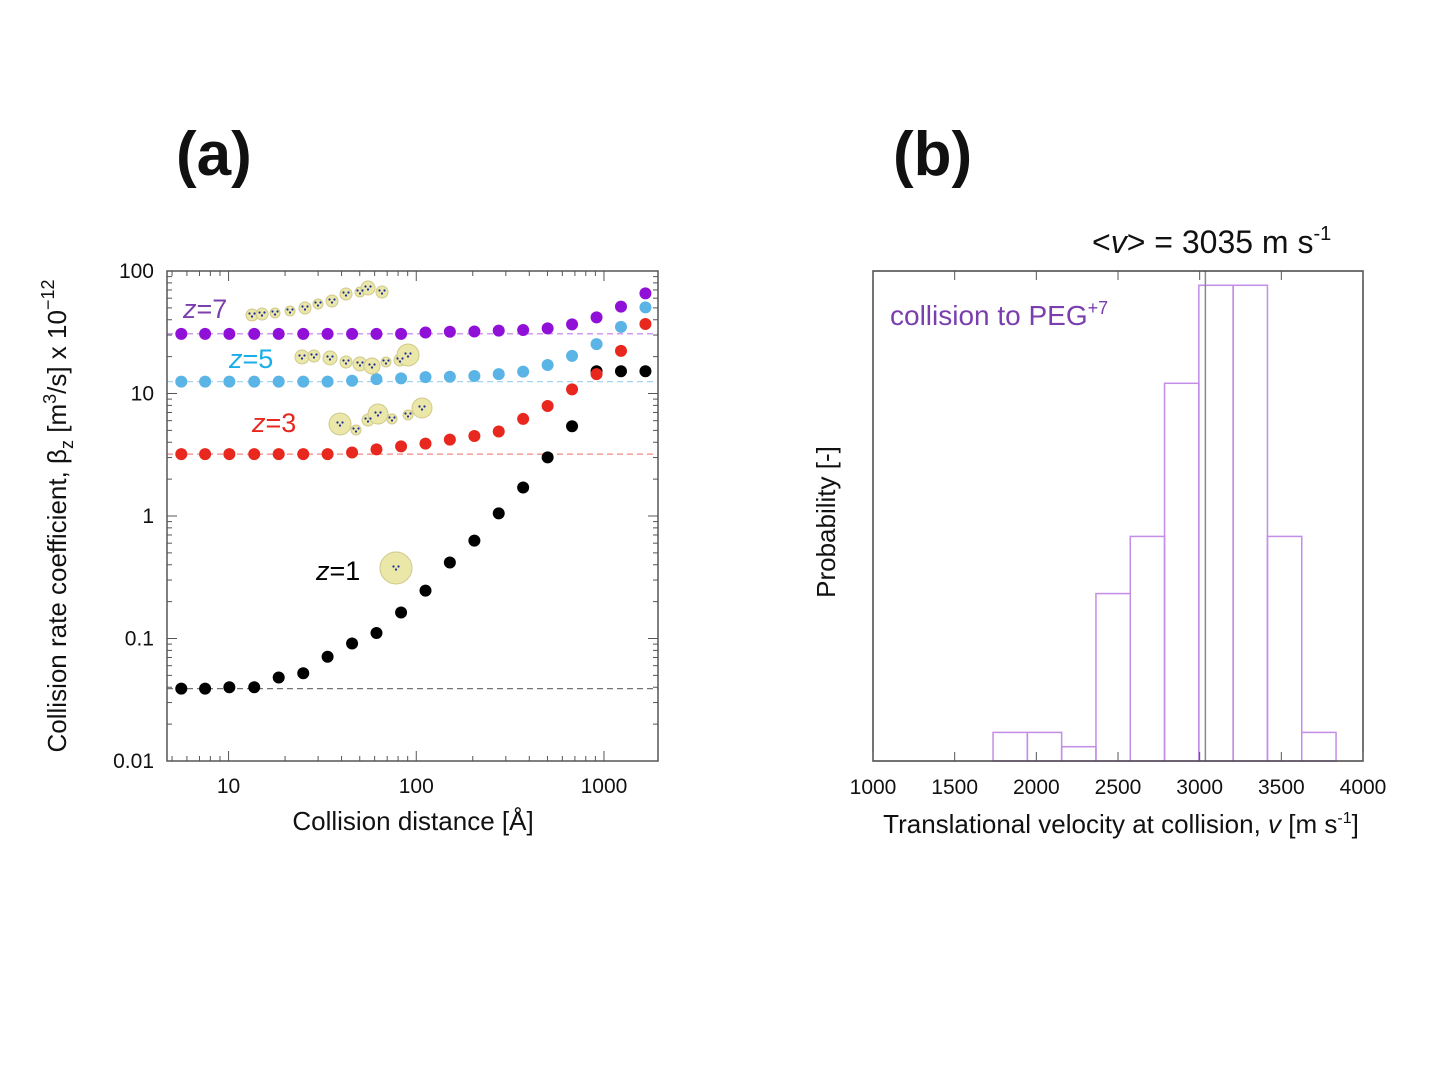  Describe the element at coordinates (214, 154) in the screenshot. I see `panel-a-label: (a)` at that location.